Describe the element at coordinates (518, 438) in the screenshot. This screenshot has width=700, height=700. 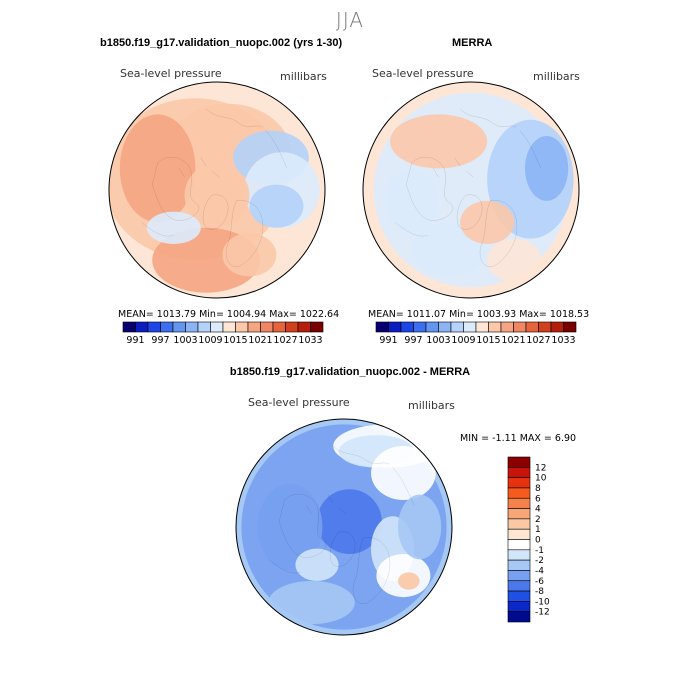
I see `diff-stats: MIN = -1.11 MAX = 6.90` at that location.